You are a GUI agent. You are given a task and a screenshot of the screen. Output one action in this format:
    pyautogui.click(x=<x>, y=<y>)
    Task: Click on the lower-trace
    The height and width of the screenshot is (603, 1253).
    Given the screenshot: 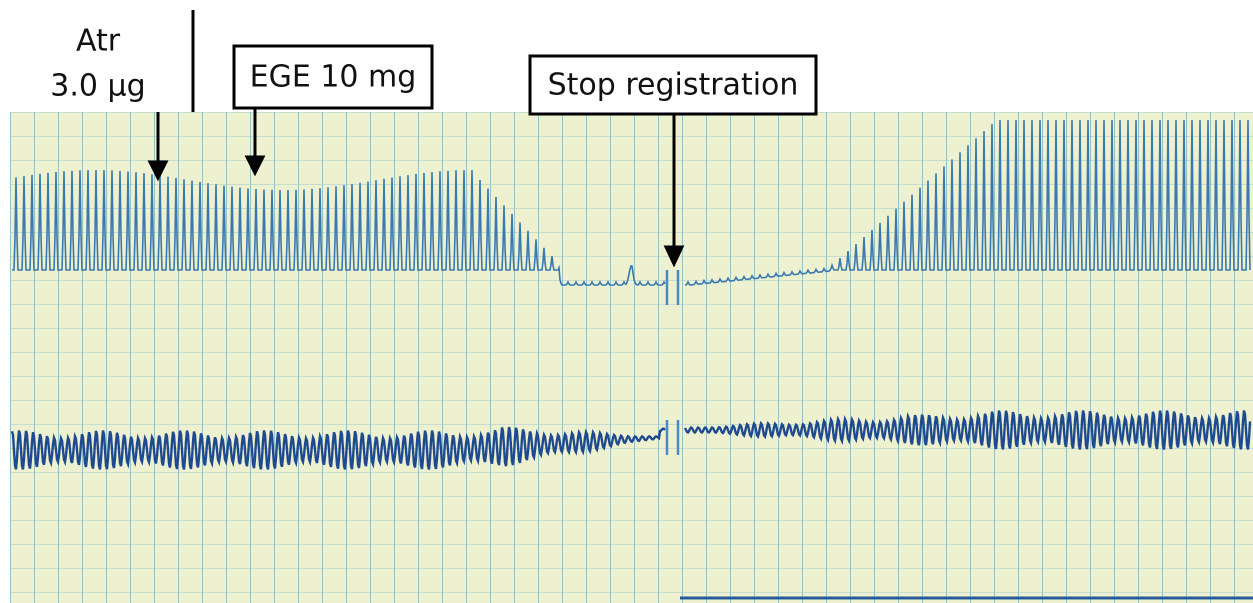 What is the action you would take?
    pyautogui.click(x=631, y=440)
    